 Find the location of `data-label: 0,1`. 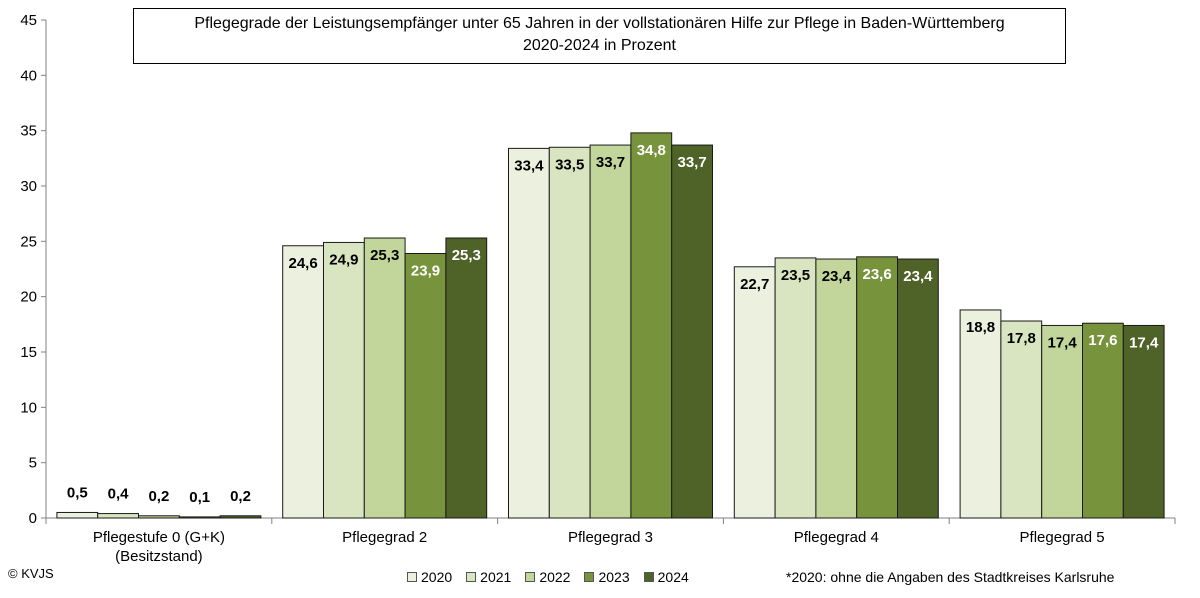

data-label: 0,1 is located at coordinates (199, 497).